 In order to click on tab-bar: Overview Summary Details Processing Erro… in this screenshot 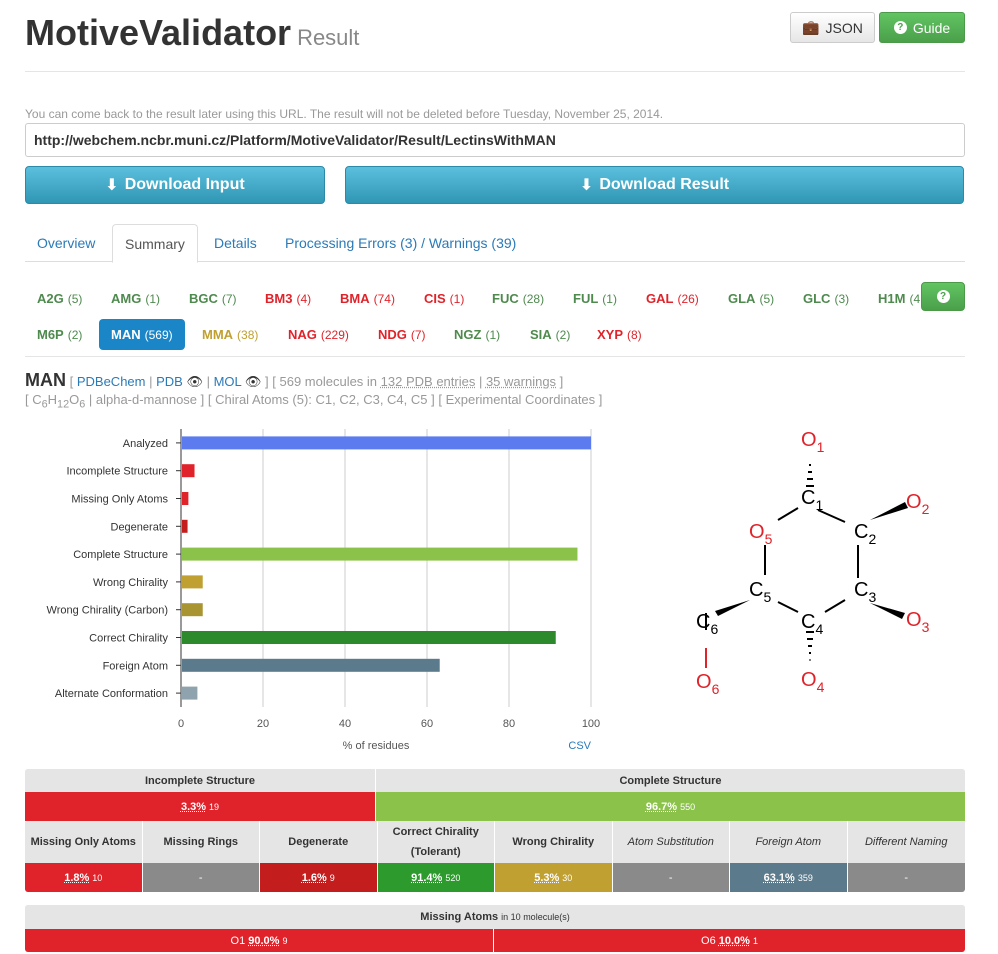, I will do `click(495, 243)`.